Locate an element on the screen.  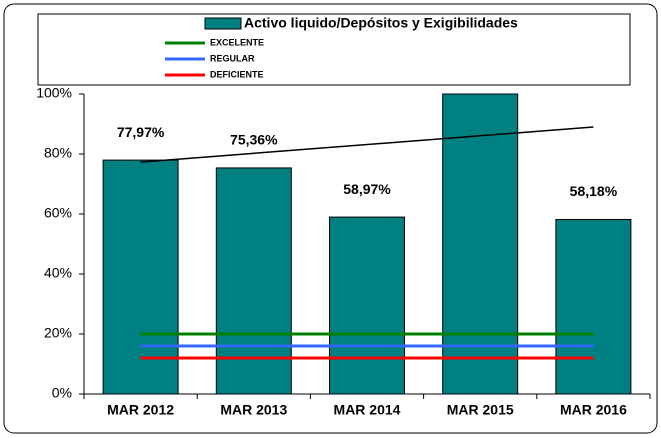
x-tick-label: MAR 2014 is located at coordinates (367, 410).